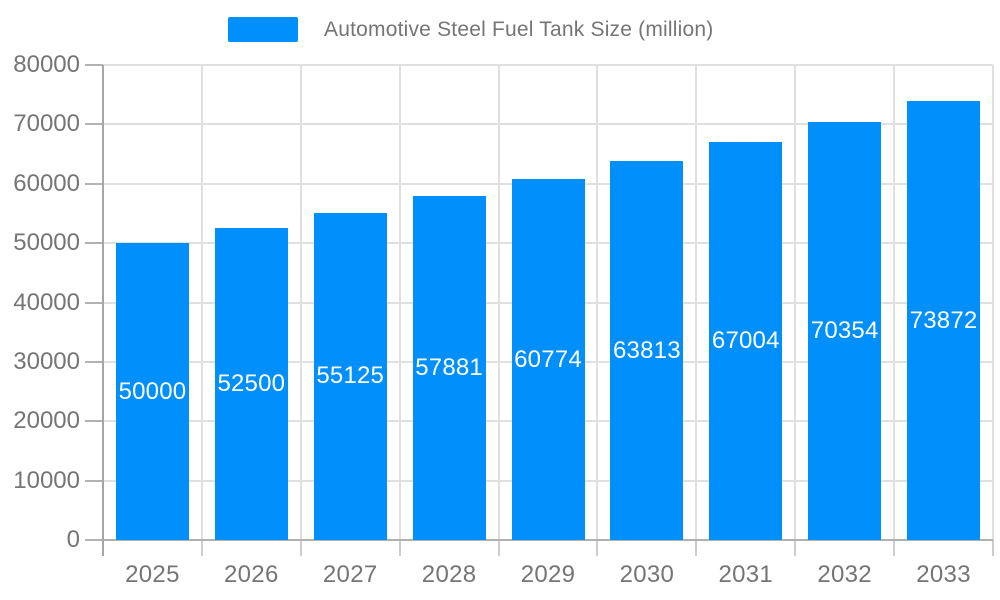 This screenshot has height=600, width=1000. What do you see at coordinates (46, 361) in the screenshot?
I see `y-tick-label: 30000` at bounding box center [46, 361].